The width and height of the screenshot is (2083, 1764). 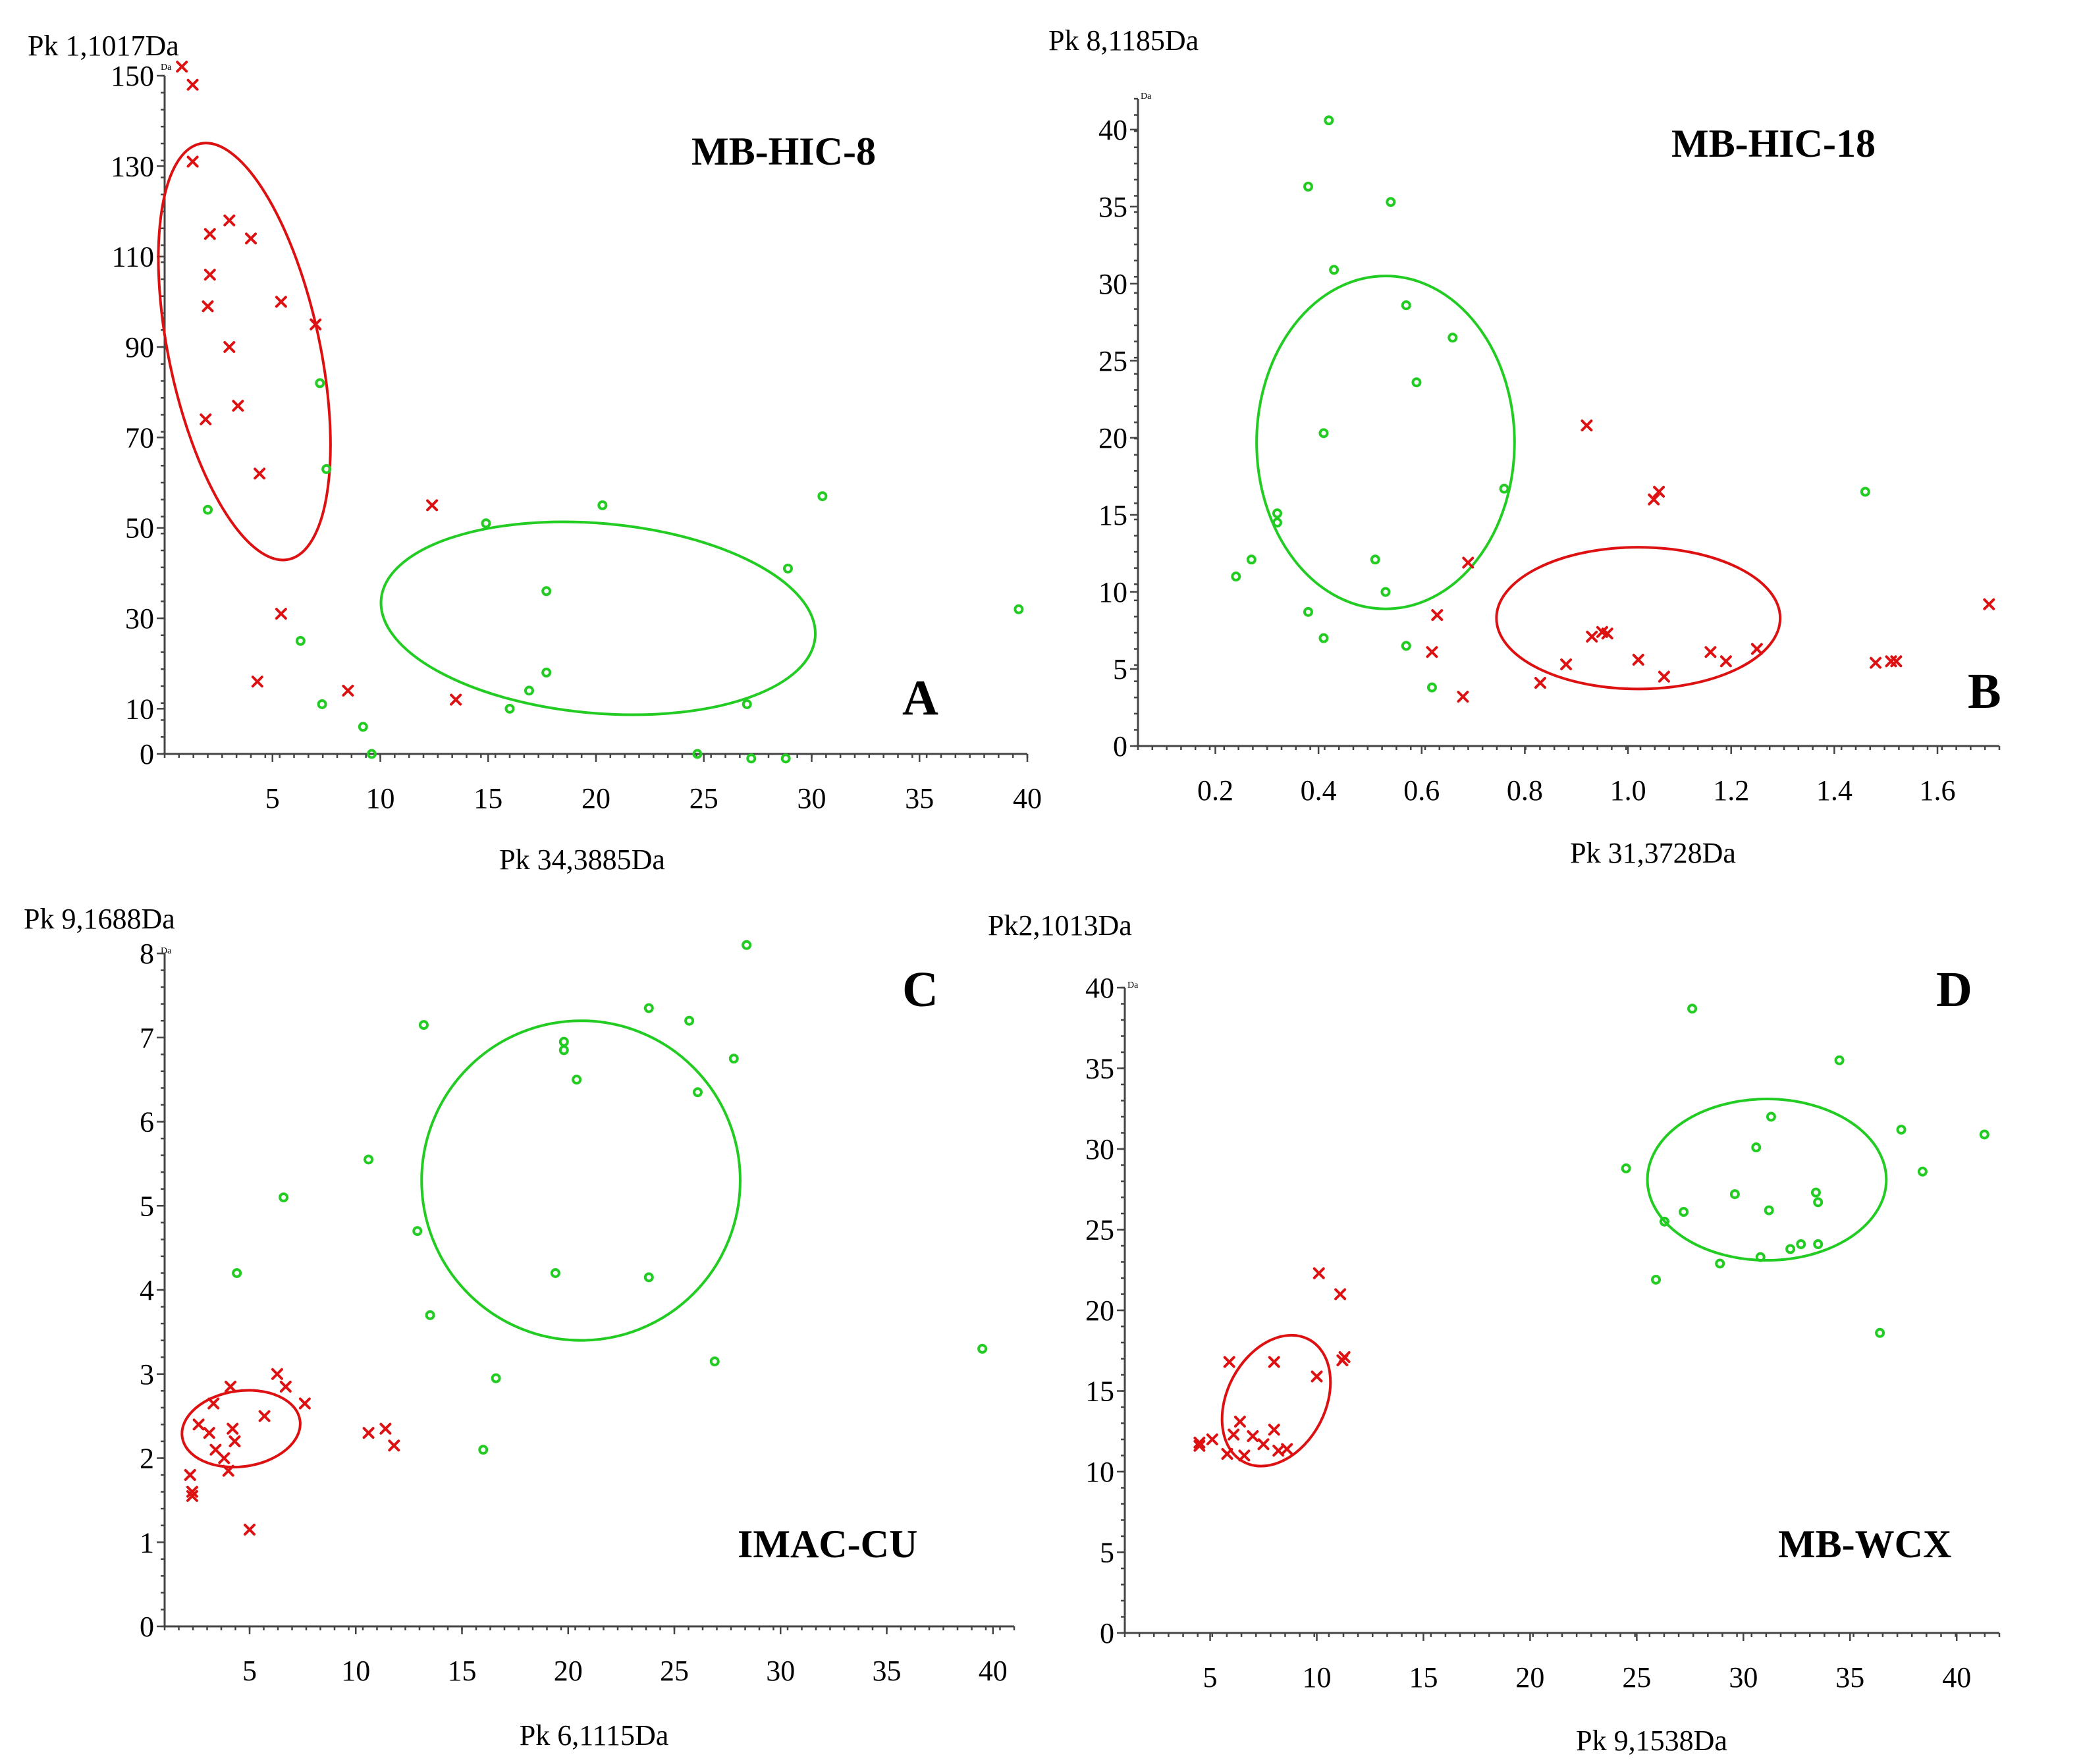 I want to click on panel-d-y-tick-label: 20, so click(x=1099, y=1311).